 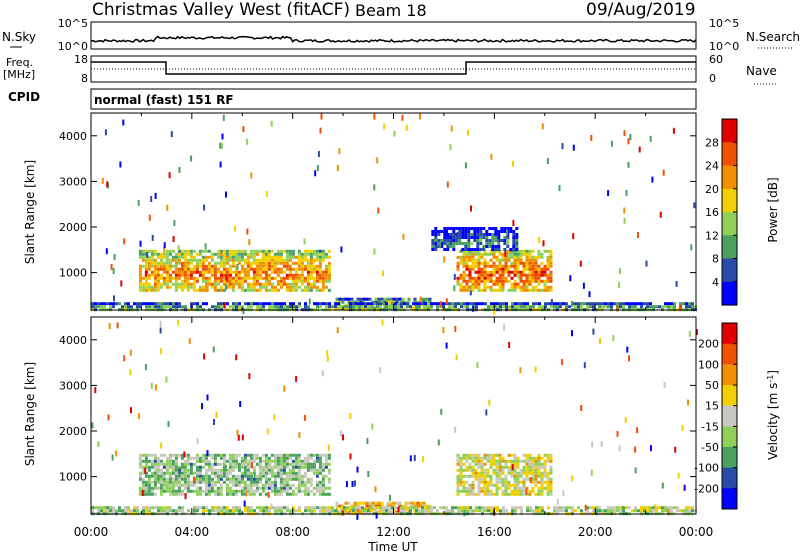 I want to click on noise-line, so click(x=393, y=39).